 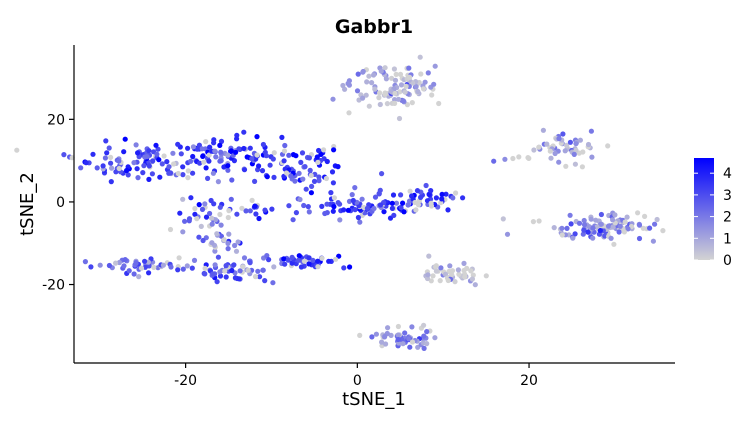 What do you see at coordinates (704, 209) in the screenshot?
I see `colorbar` at bounding box center [704, 209].